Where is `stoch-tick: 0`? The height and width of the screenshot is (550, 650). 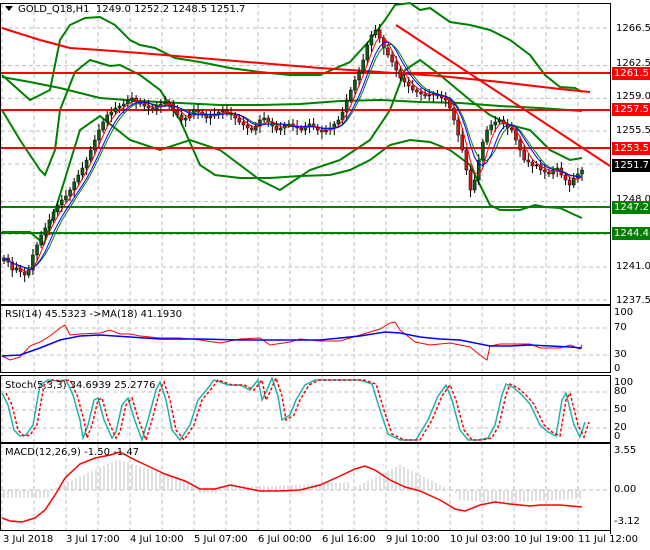
stoch-tick: 0 is located at coordinates (617, 436).